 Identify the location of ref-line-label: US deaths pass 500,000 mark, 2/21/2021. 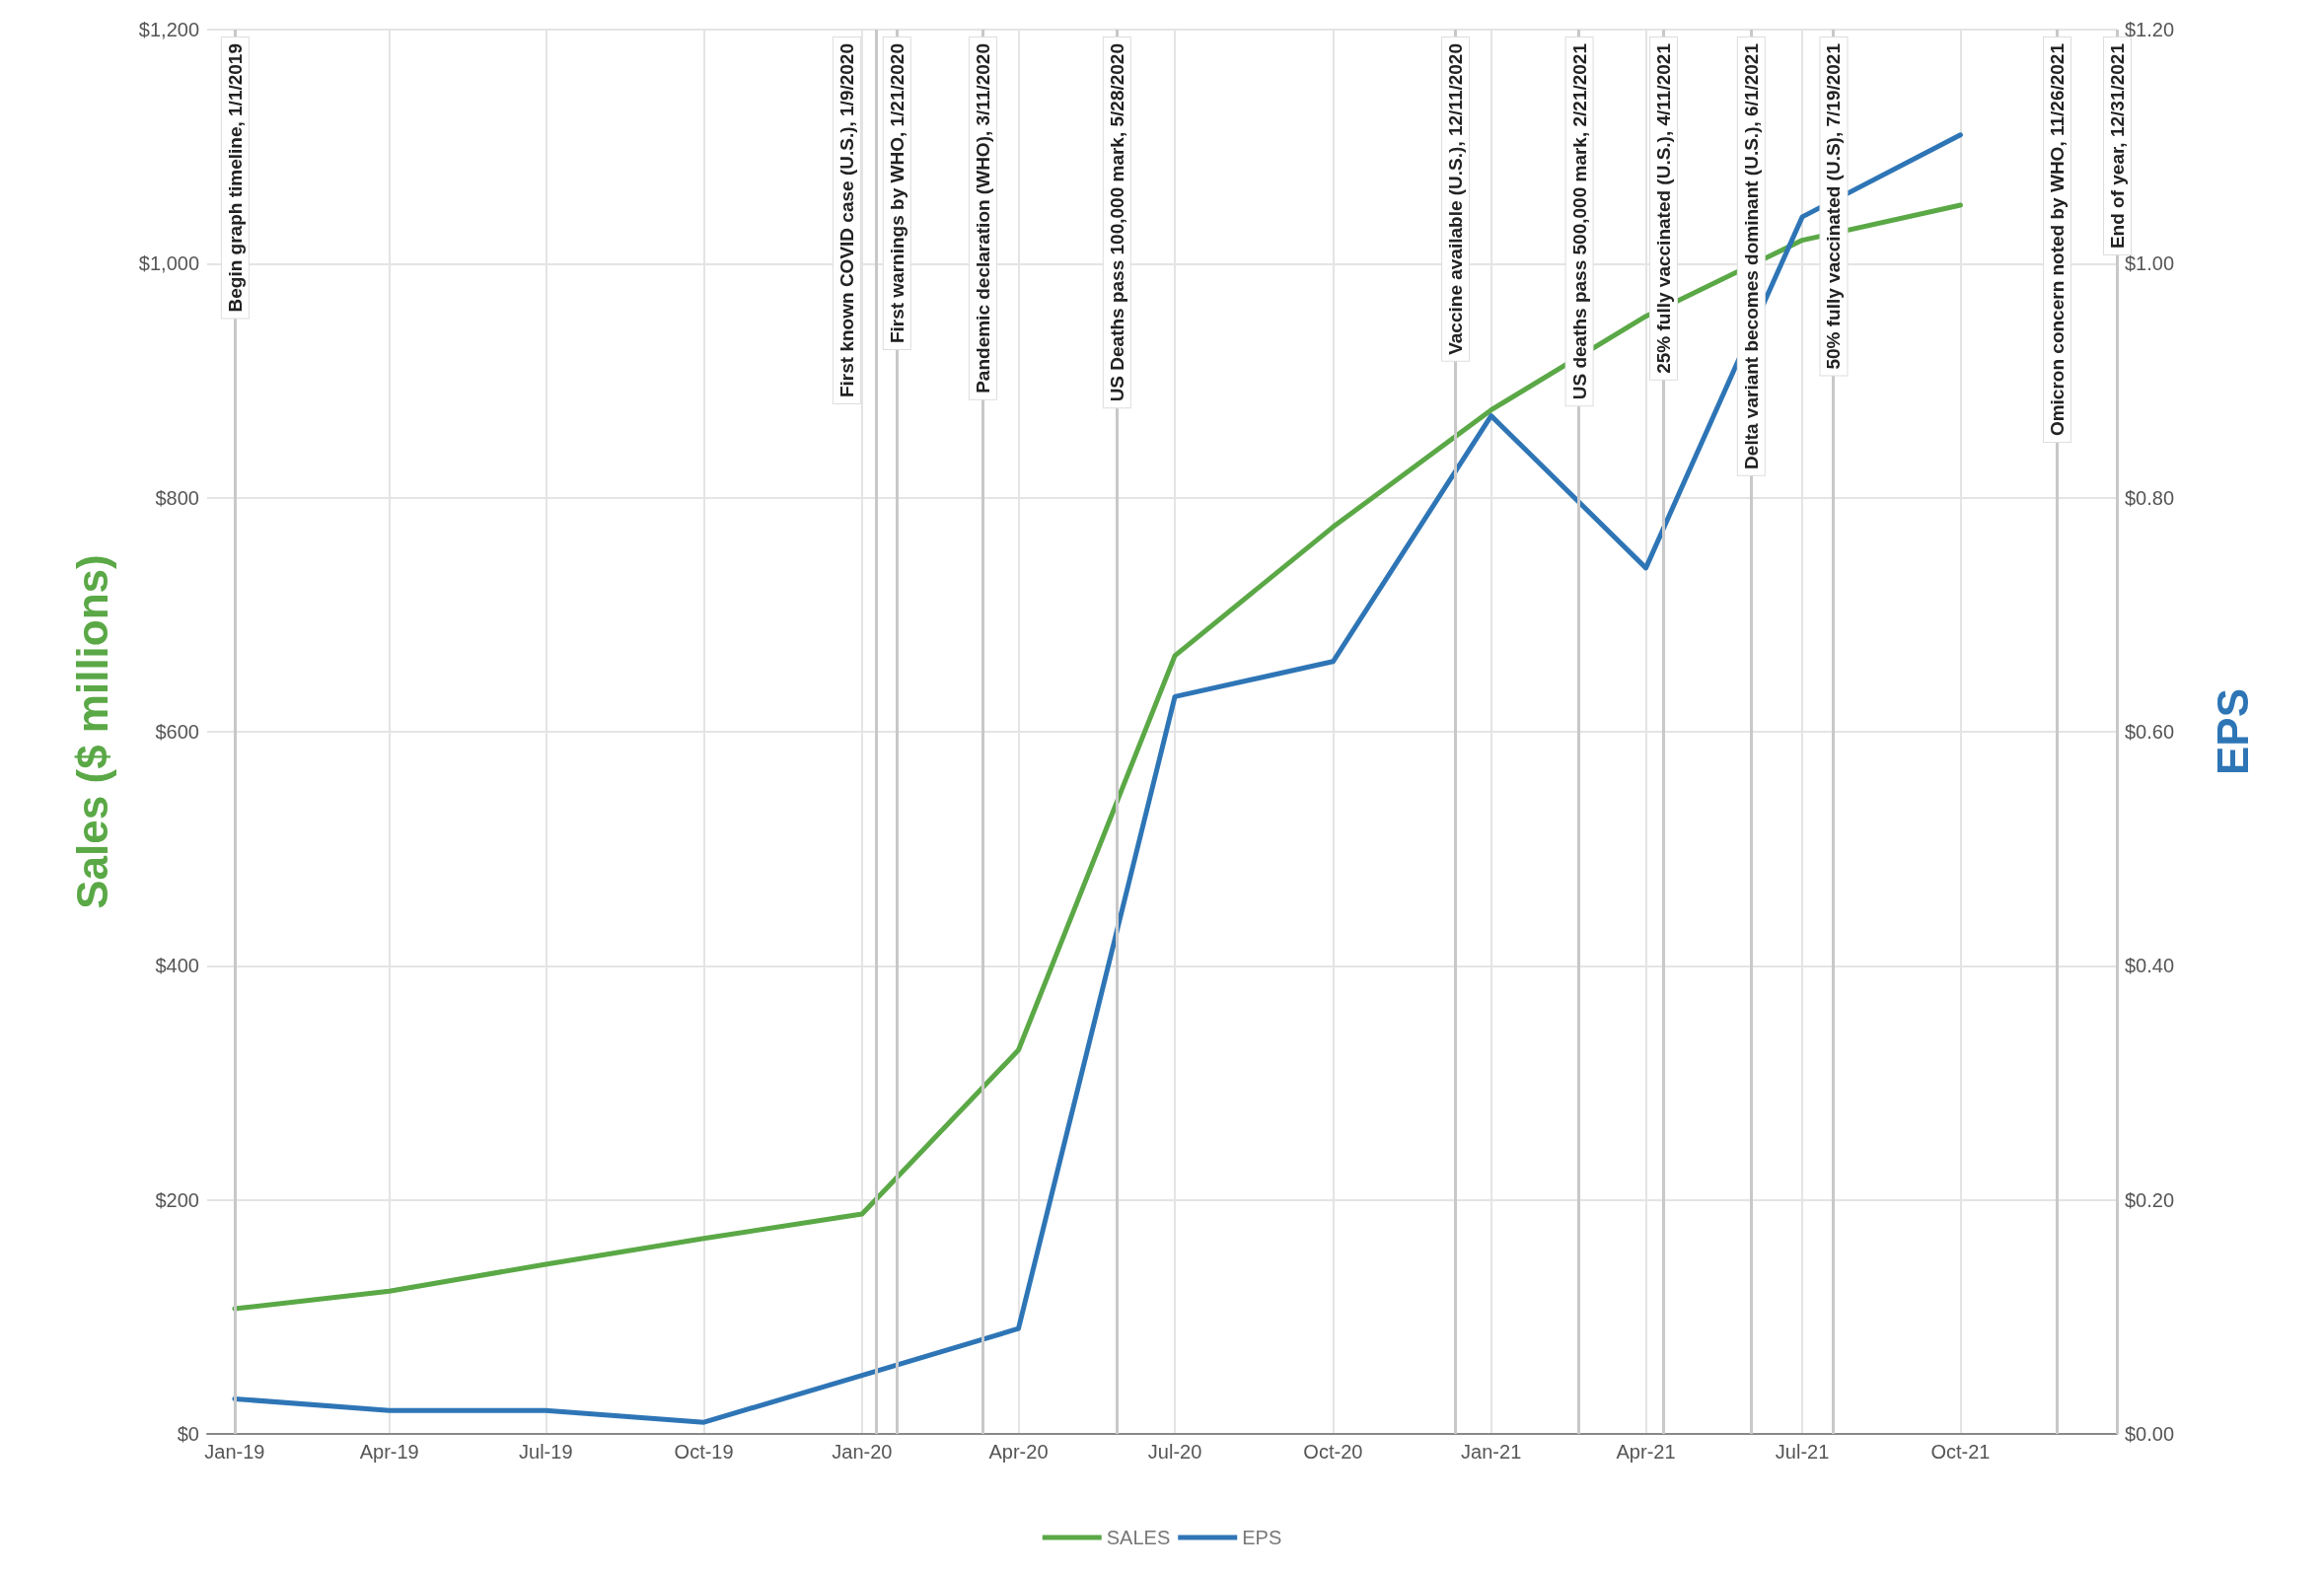
(1579, 221).